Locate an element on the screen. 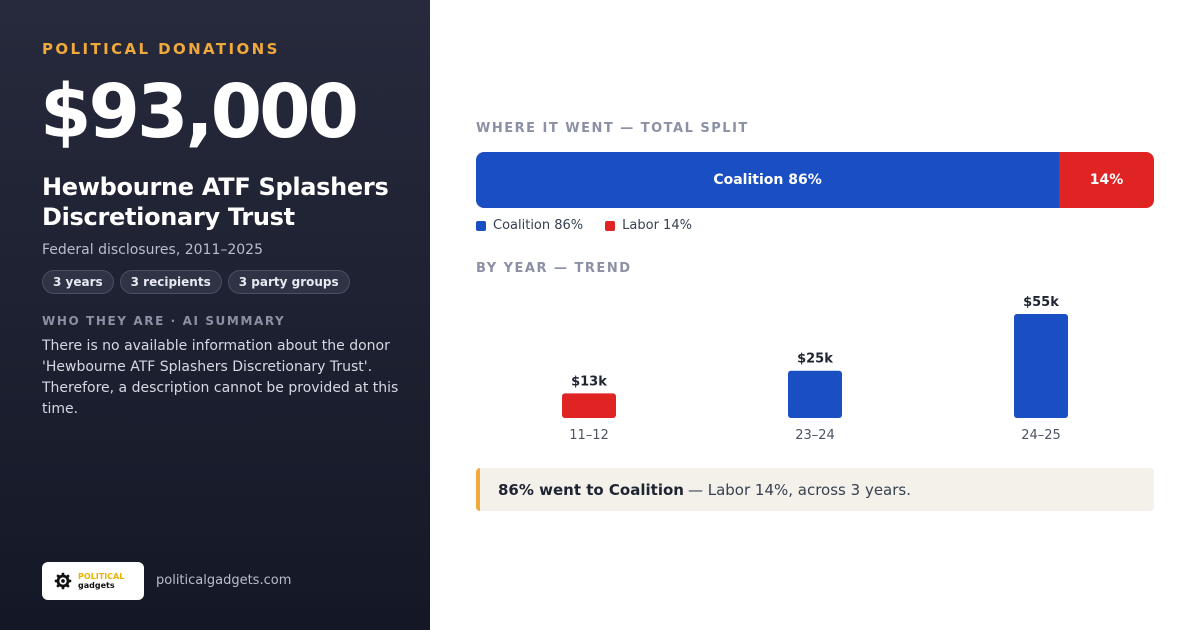 This screenshot has height=630, width=1200. trend-bar-chart: $13k 11–12 $25k 23–24 $55k 24–25 is located at coordinates (815, 369).